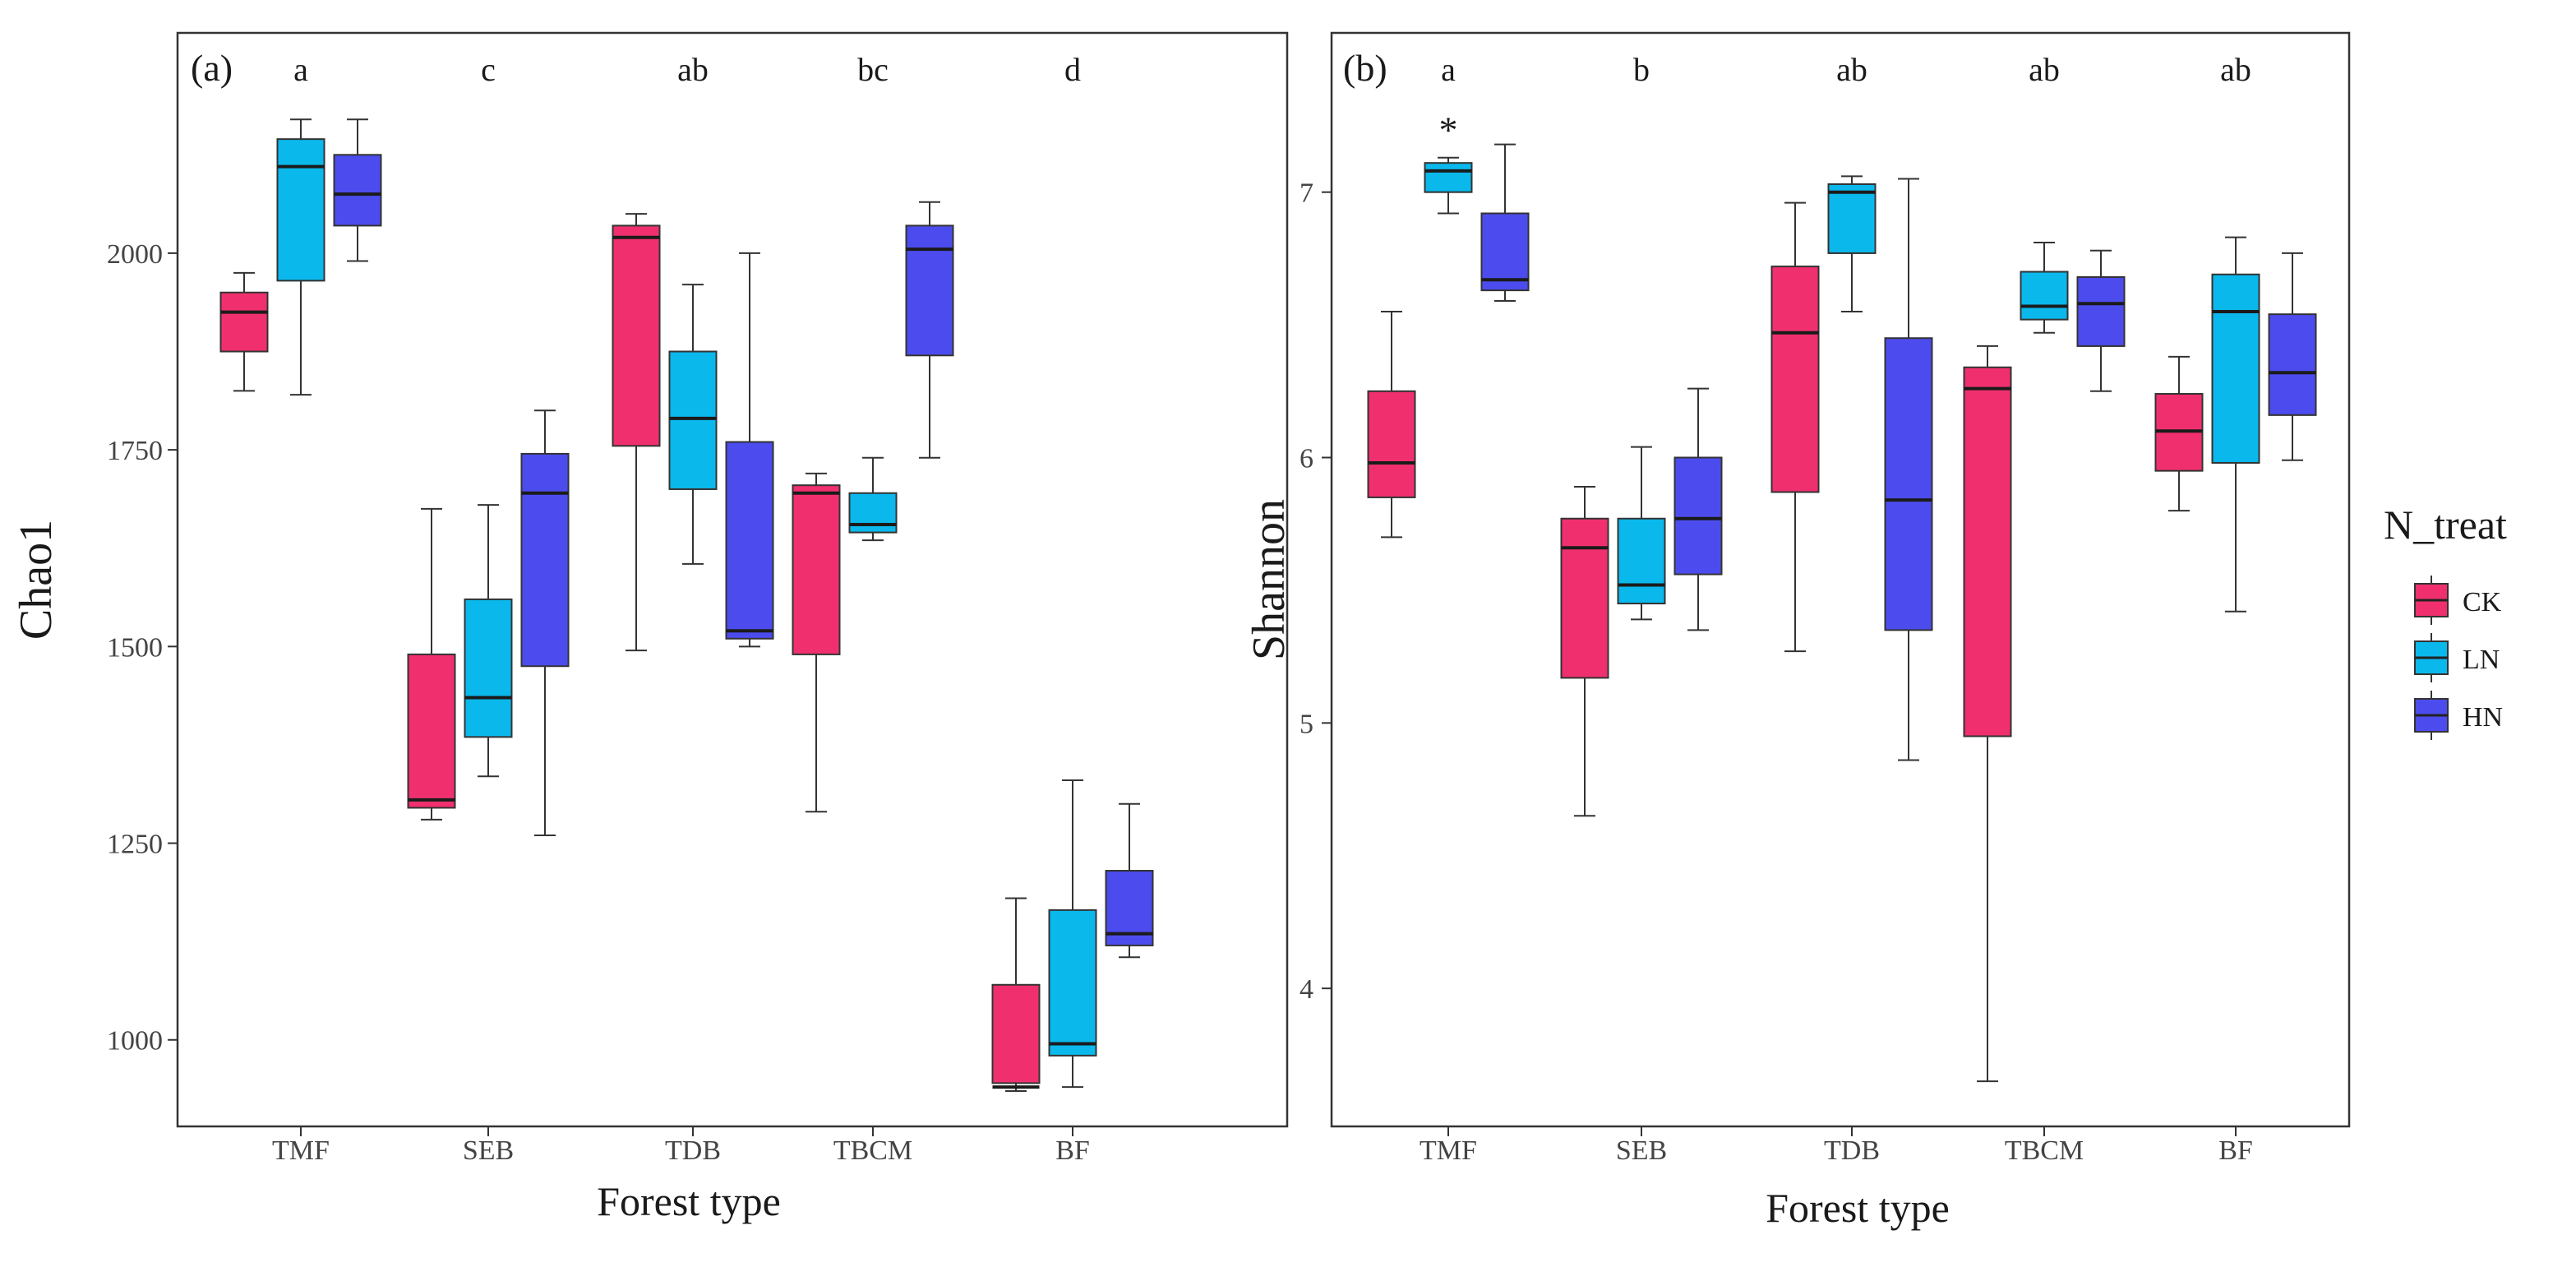 The height and width of the screenshot is (1267, 2576). I want to click on legend-hn-label: HN, so click(2483, 717).